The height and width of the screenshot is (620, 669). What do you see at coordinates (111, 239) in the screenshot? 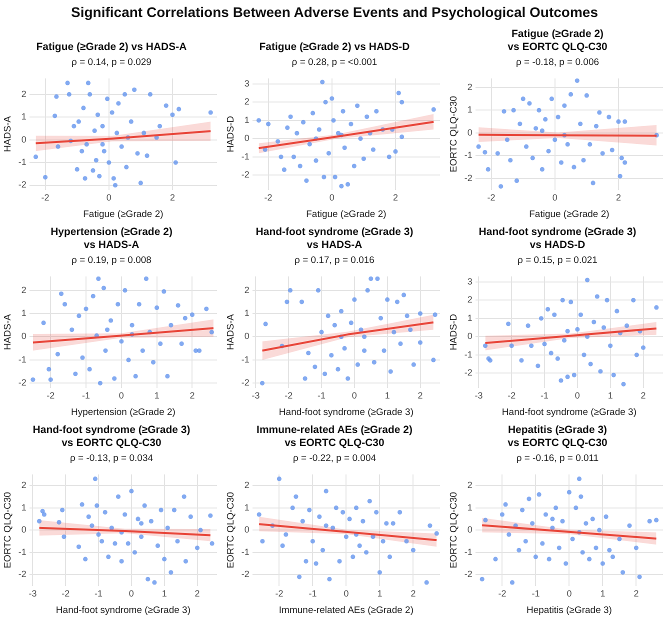
I see `chart-title: Hypertension (≥Grade 2) vs HADS-A` at bounding box center [111, 239].